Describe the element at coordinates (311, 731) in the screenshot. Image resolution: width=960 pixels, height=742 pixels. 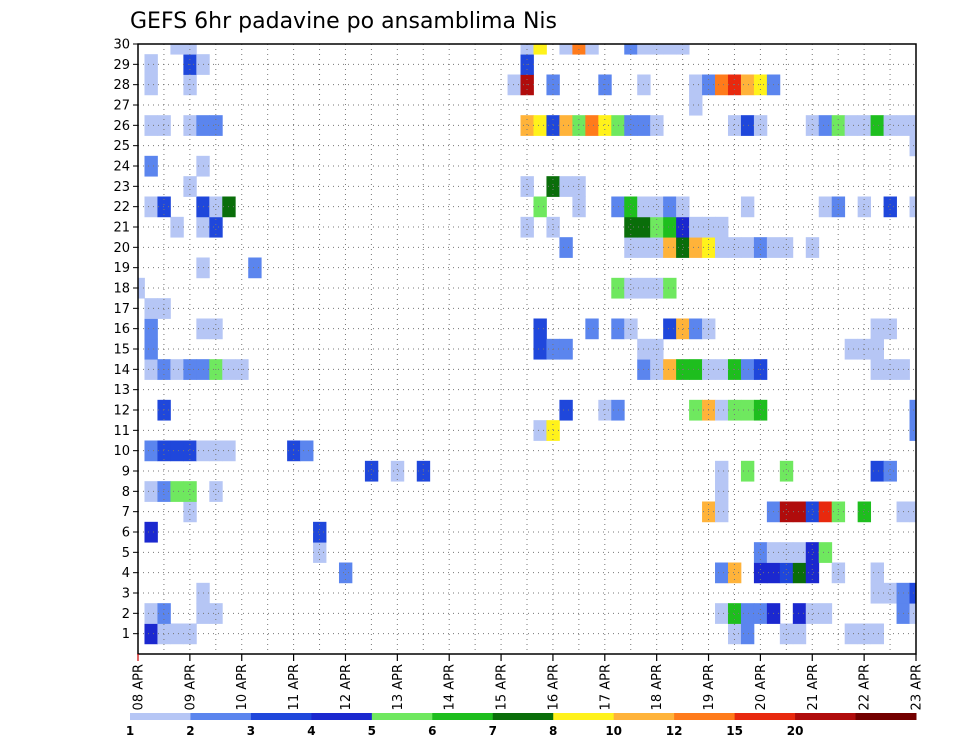
I see `colorbar-label: 4` at that location.